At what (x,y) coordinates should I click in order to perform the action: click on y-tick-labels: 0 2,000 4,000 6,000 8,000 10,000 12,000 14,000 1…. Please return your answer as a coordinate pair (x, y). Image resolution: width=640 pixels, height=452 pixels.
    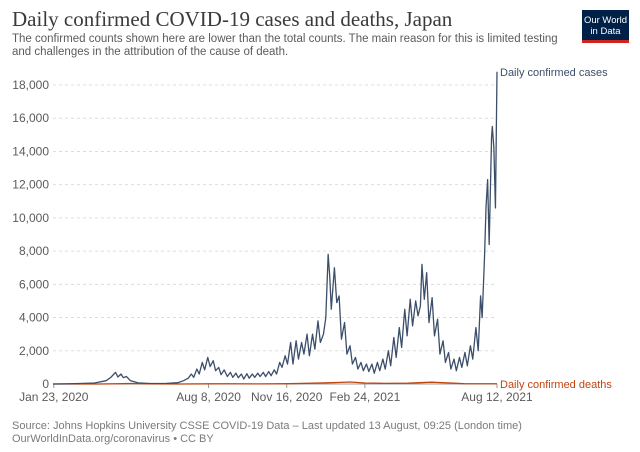
    Looking at the image, I should click on (30, 234).